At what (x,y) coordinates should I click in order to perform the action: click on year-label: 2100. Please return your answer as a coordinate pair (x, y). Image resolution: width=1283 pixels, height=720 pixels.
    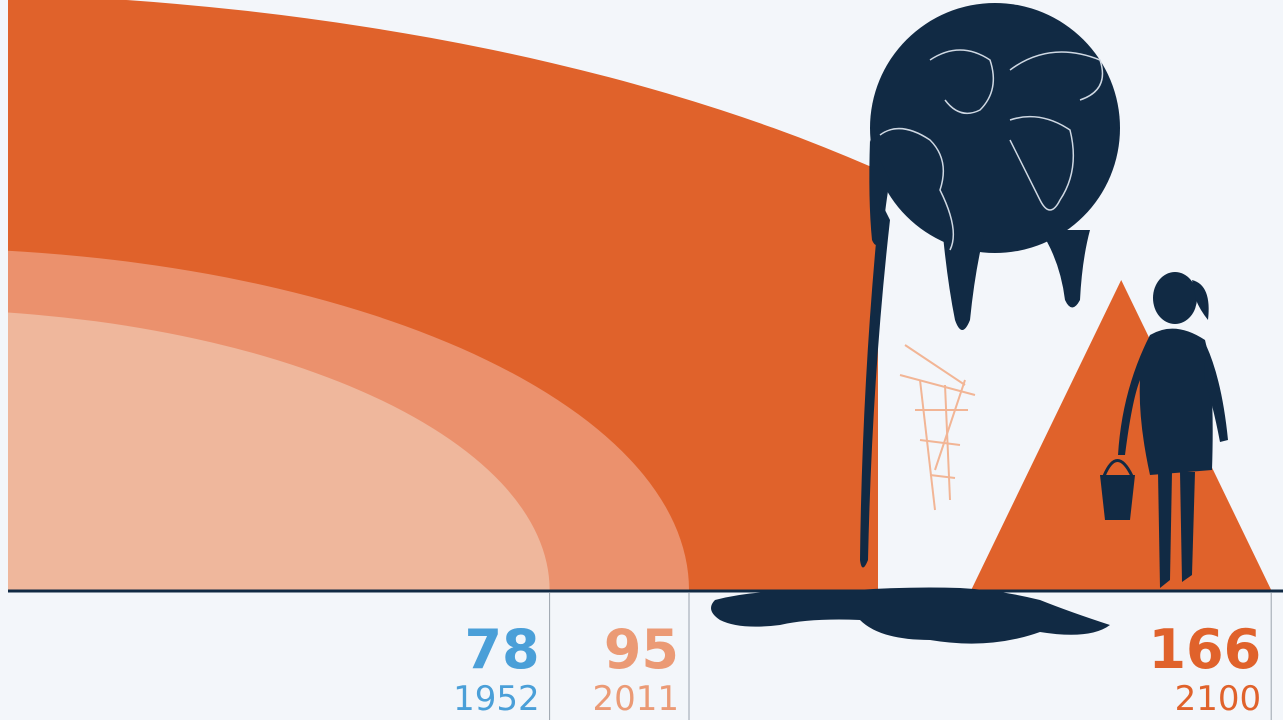
    Looking at the image, I should click on (1218, 699).